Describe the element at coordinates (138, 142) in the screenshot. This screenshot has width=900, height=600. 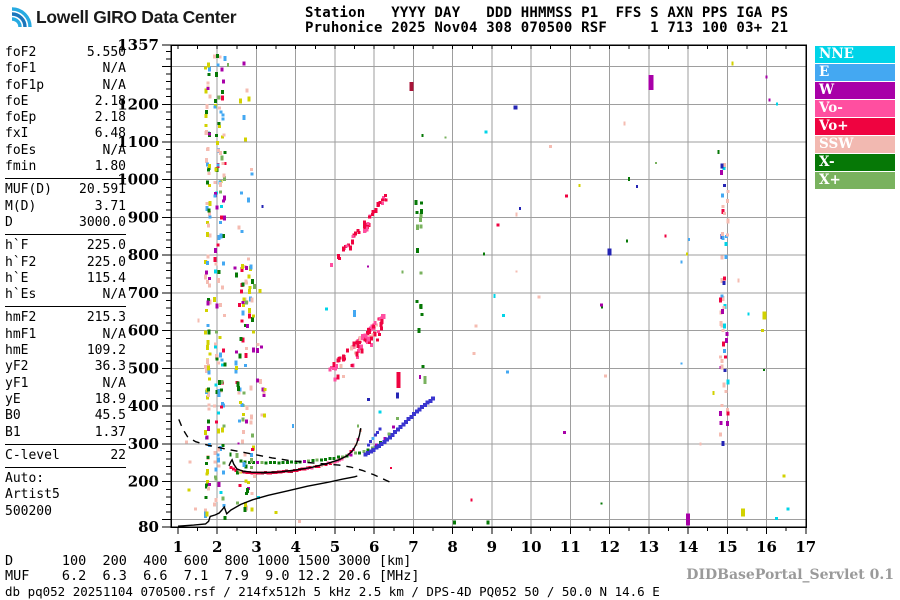
I see `y-axis-tick-label: 1100` at that location.